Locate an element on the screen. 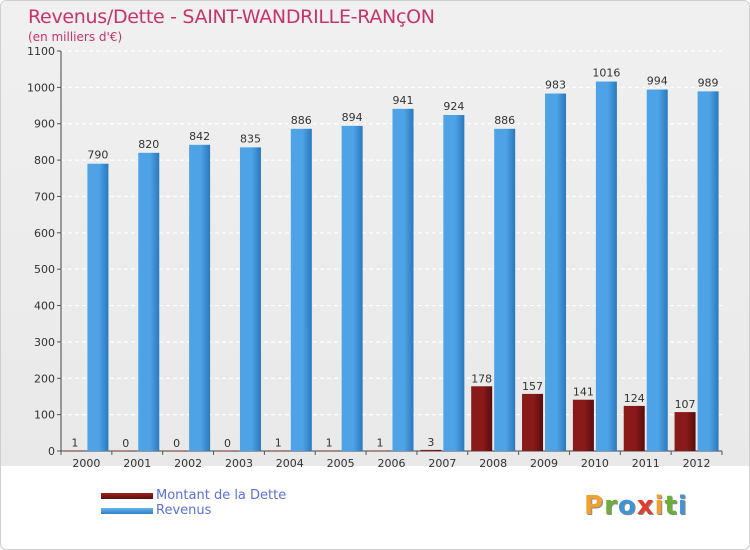 This screenshot has height=550, width=750. chart-legend: Montant de la Dette Revenus is located at coordinates (193, 503).